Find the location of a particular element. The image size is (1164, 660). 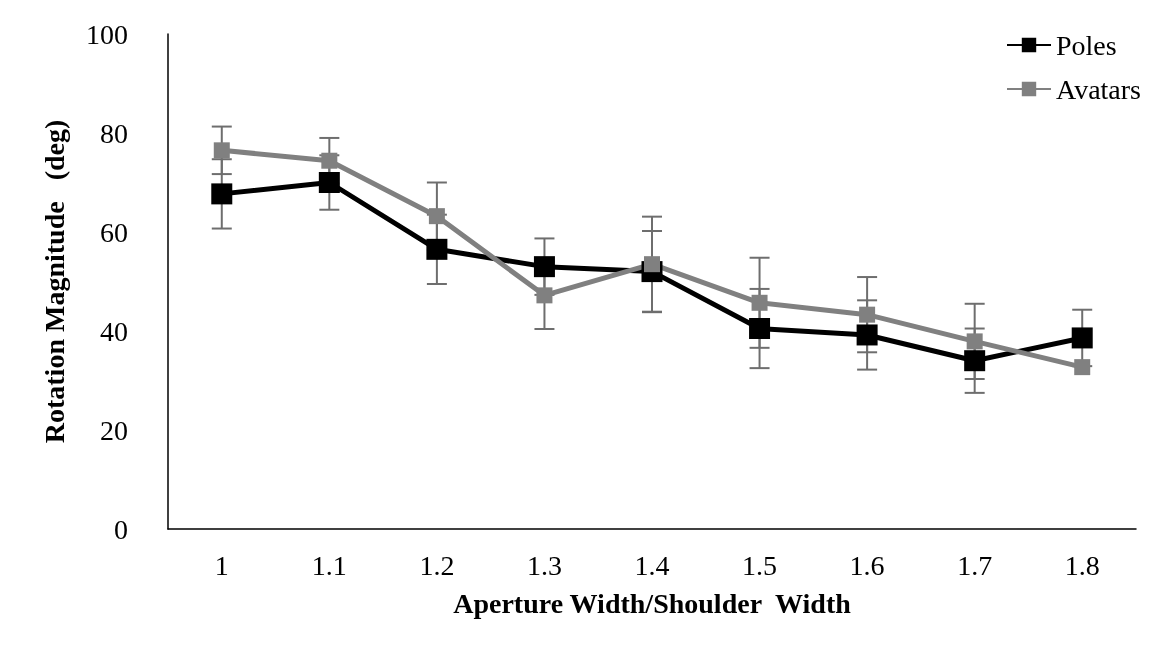

legend-label: Avatars is located at coordinates (1098, 89).